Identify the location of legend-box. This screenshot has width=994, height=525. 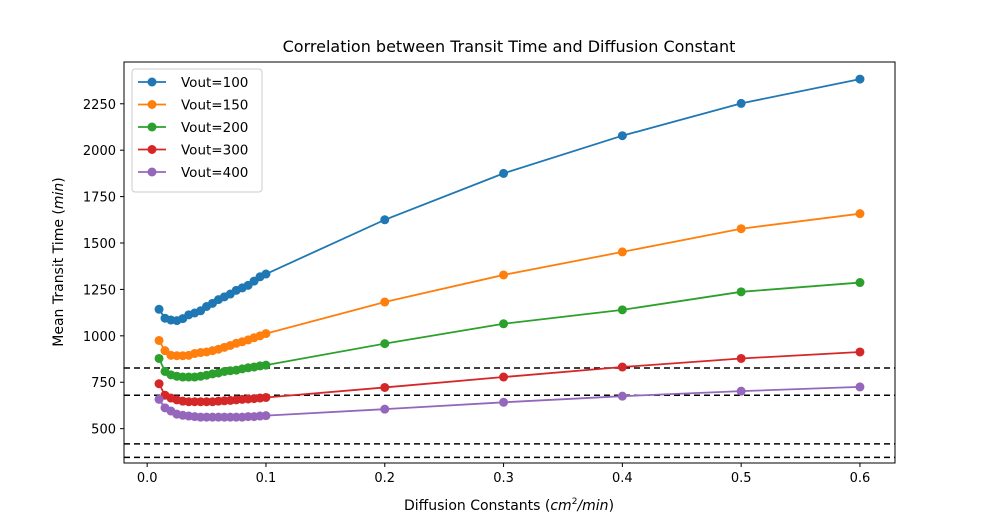
(197, 130).